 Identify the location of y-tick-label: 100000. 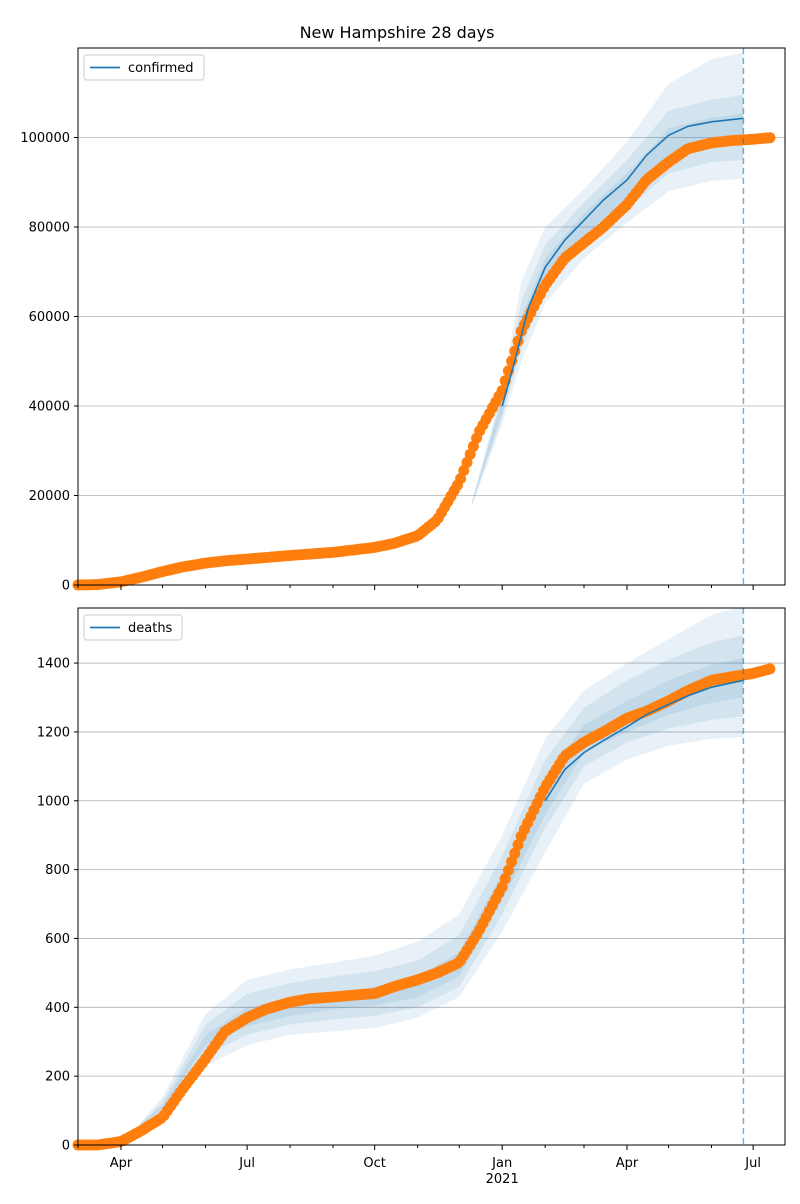
(45, 138).